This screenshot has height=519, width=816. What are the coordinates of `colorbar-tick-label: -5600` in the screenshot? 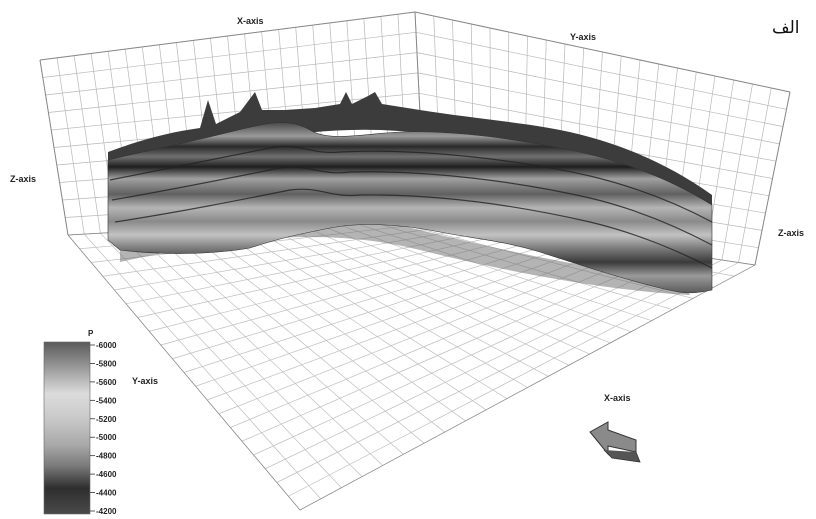 It's located at (106, 382).